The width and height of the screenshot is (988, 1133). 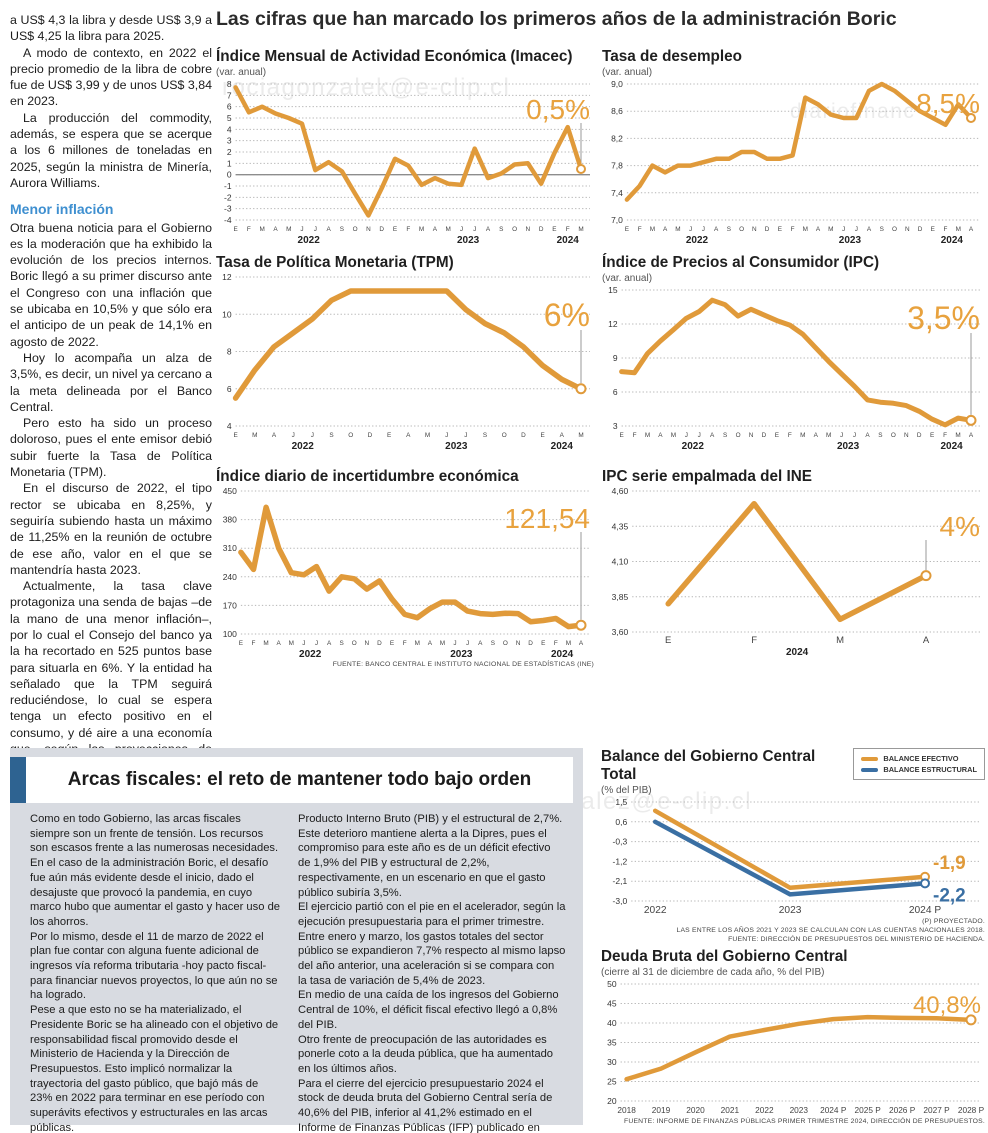 I want to click on svg-text: 2027 P, so click(x=936, y=1110).